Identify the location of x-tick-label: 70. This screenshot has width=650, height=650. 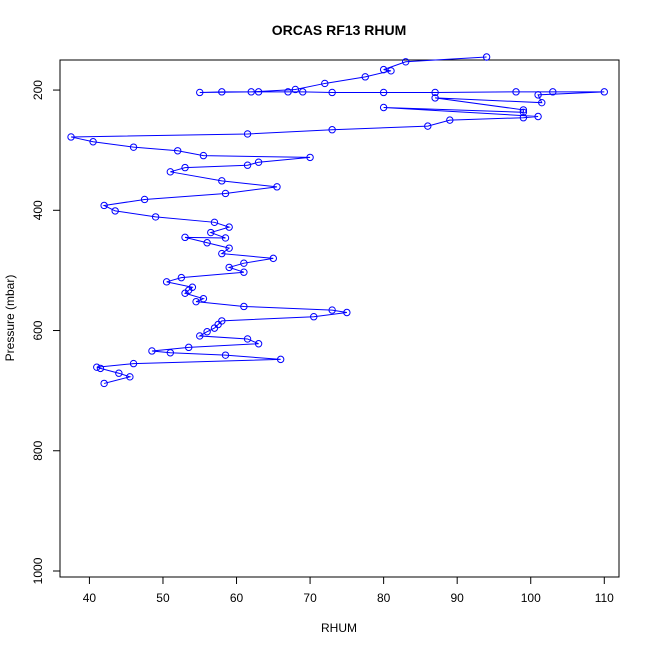
(310, 598).